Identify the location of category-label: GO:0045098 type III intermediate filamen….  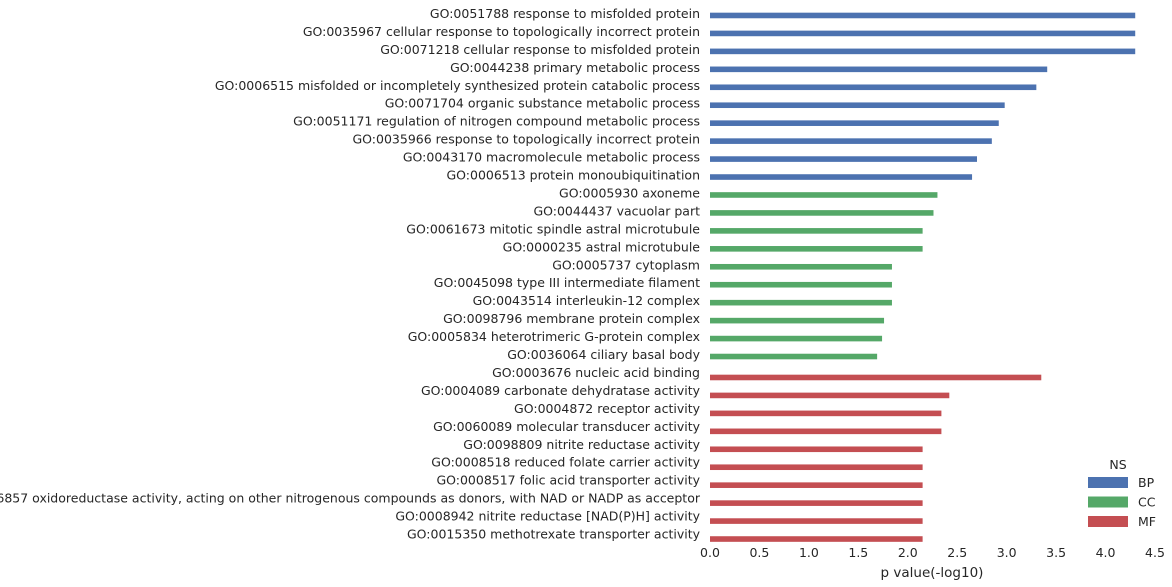
(567, 282).